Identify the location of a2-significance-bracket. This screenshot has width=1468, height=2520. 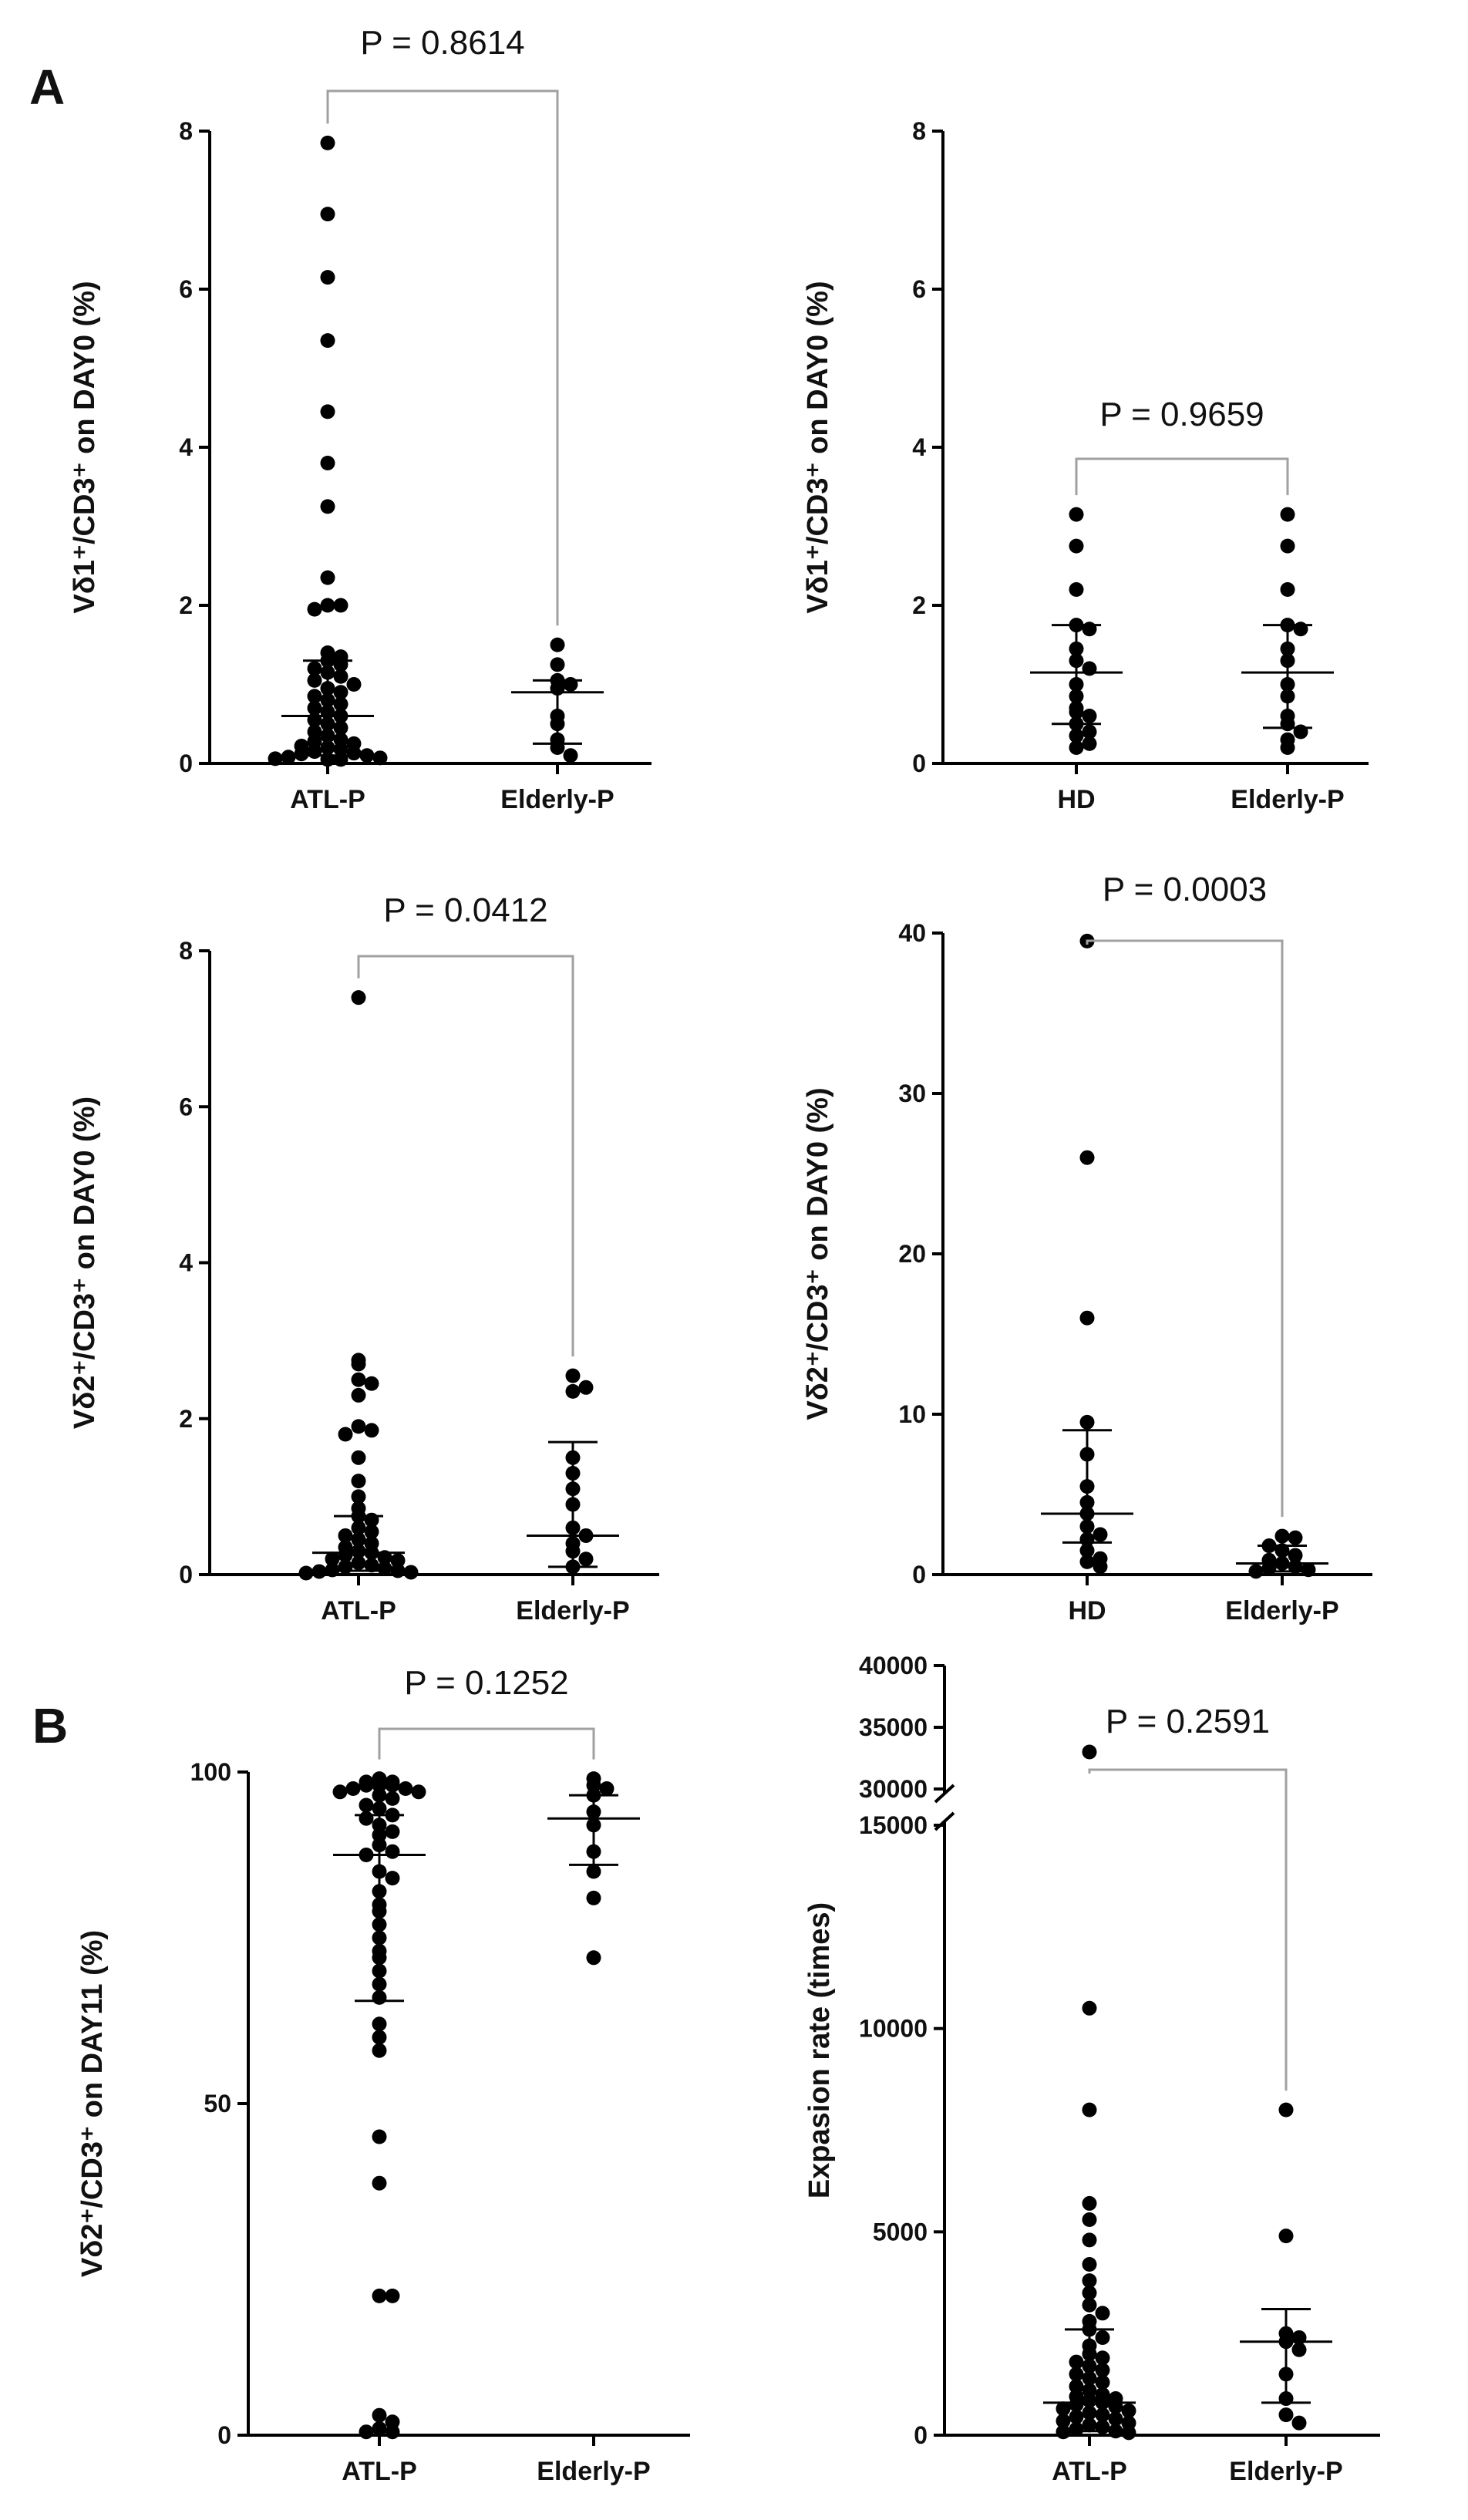
(1182, 476).